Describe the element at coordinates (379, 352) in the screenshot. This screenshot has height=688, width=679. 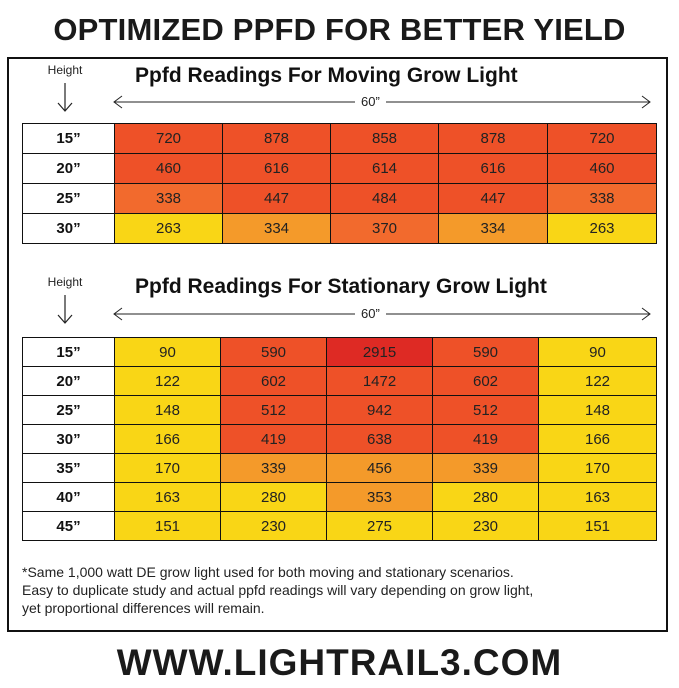
I see `ppfd-value-cell: 2915` at that location.